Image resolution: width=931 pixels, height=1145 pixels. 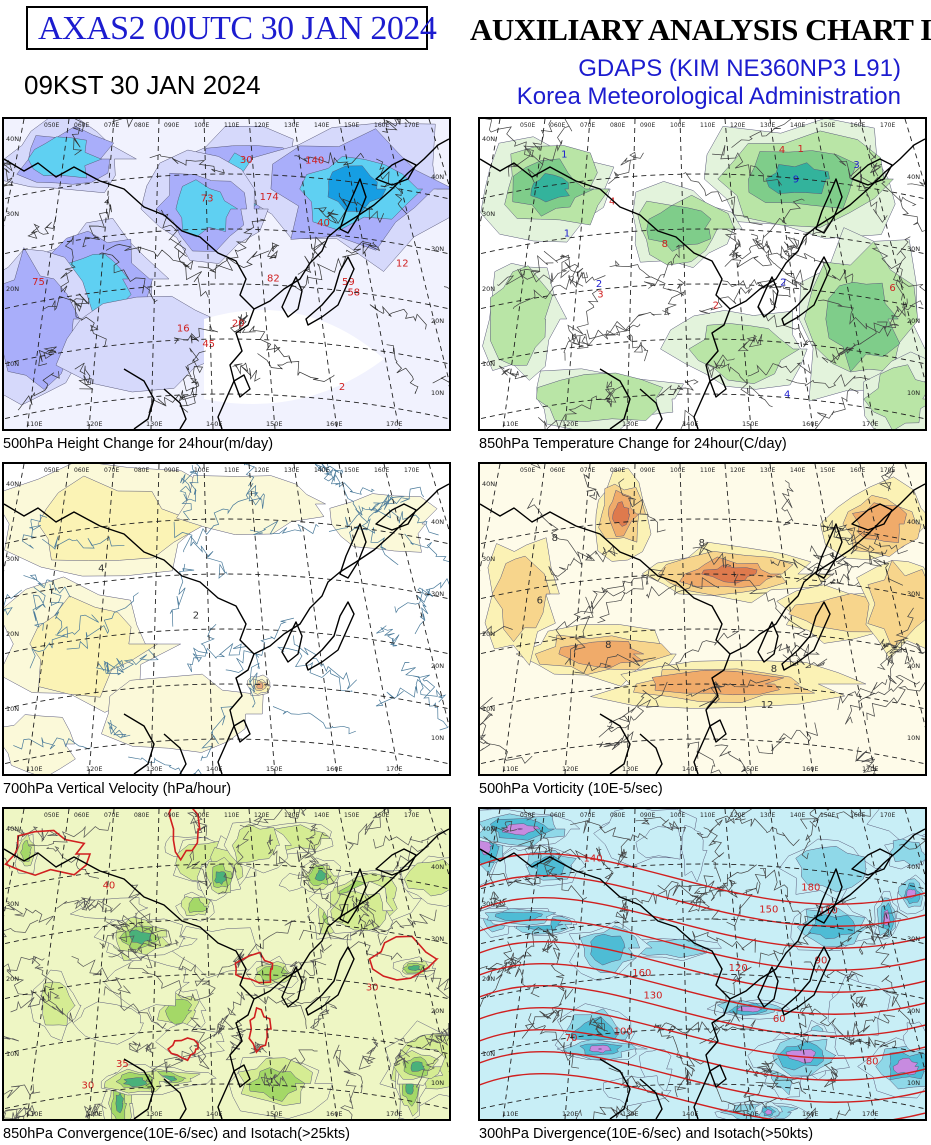 What do you see at coordinates (782, 150) in the screenshot?
I see `contour-label: 4` at bounding box center [782, 150].